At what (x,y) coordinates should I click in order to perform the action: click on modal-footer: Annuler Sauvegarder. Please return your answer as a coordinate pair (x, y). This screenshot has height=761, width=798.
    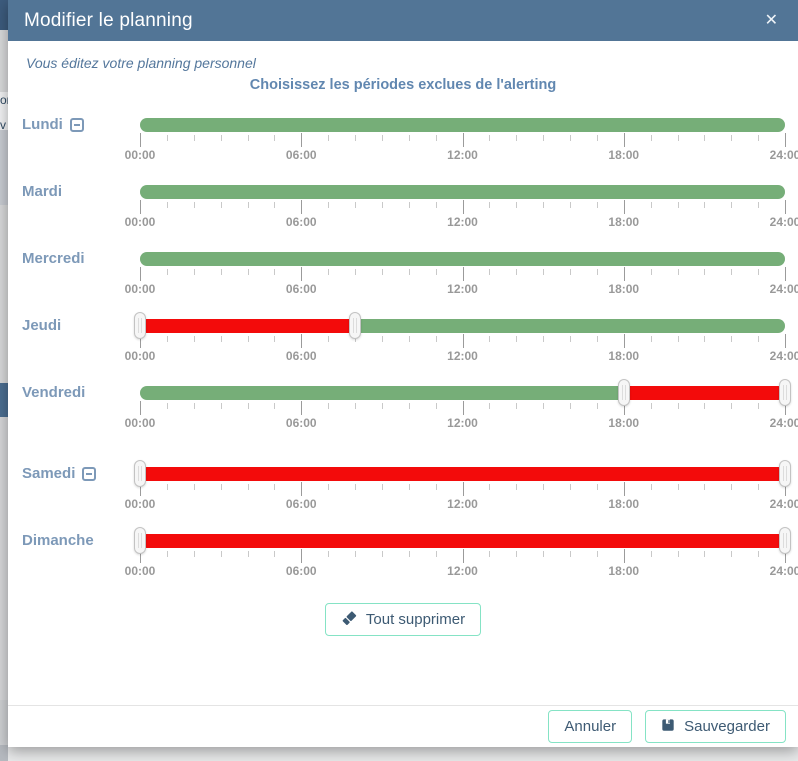
    Looking at the image, I should click on (403, 726).